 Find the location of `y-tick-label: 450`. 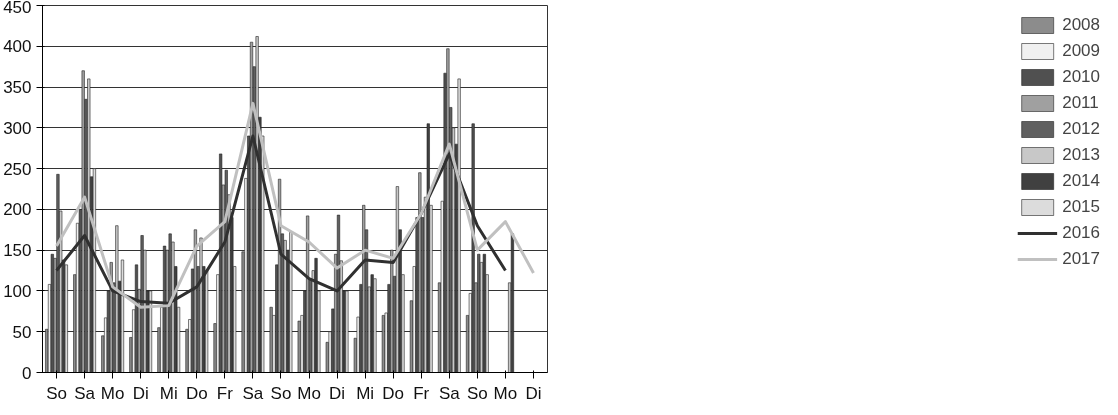

y-tick-label: 450 is located at coordinates (17, 8).